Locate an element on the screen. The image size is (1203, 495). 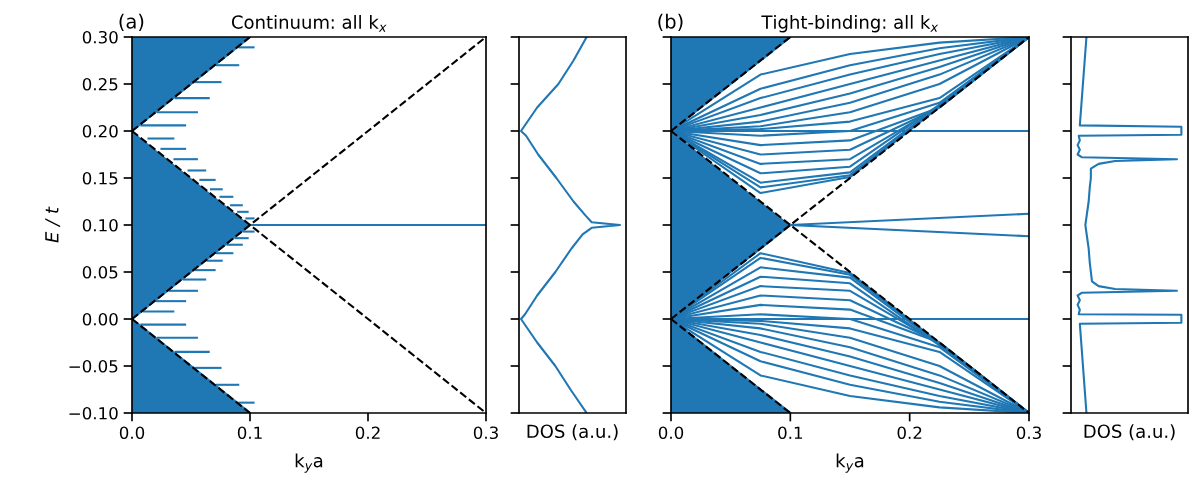
y-tick-label: 0.05 is located at coordinates (100, 272).